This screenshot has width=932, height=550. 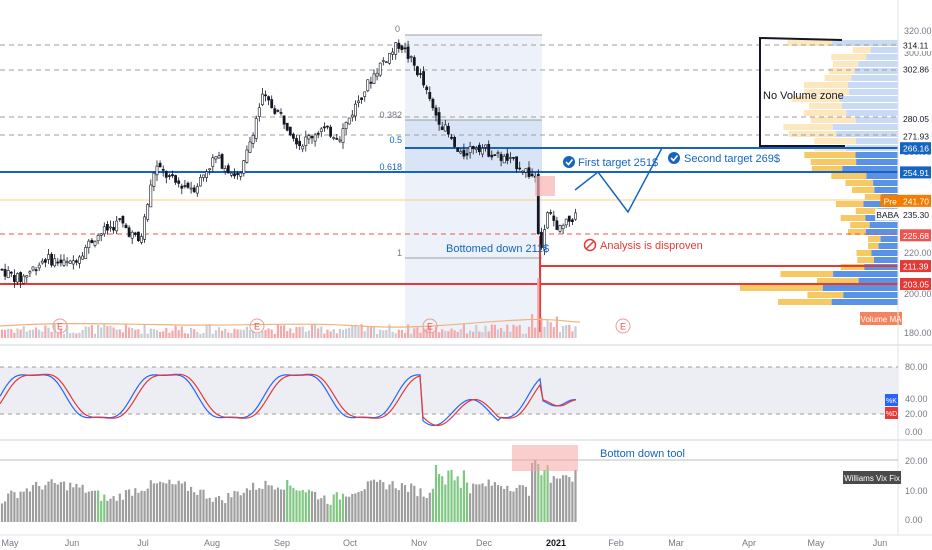 What do you see at coordinates (903, 214) in the screenshot?
I see `price-label: BABA 235.30` at bounding box center [903, 214].